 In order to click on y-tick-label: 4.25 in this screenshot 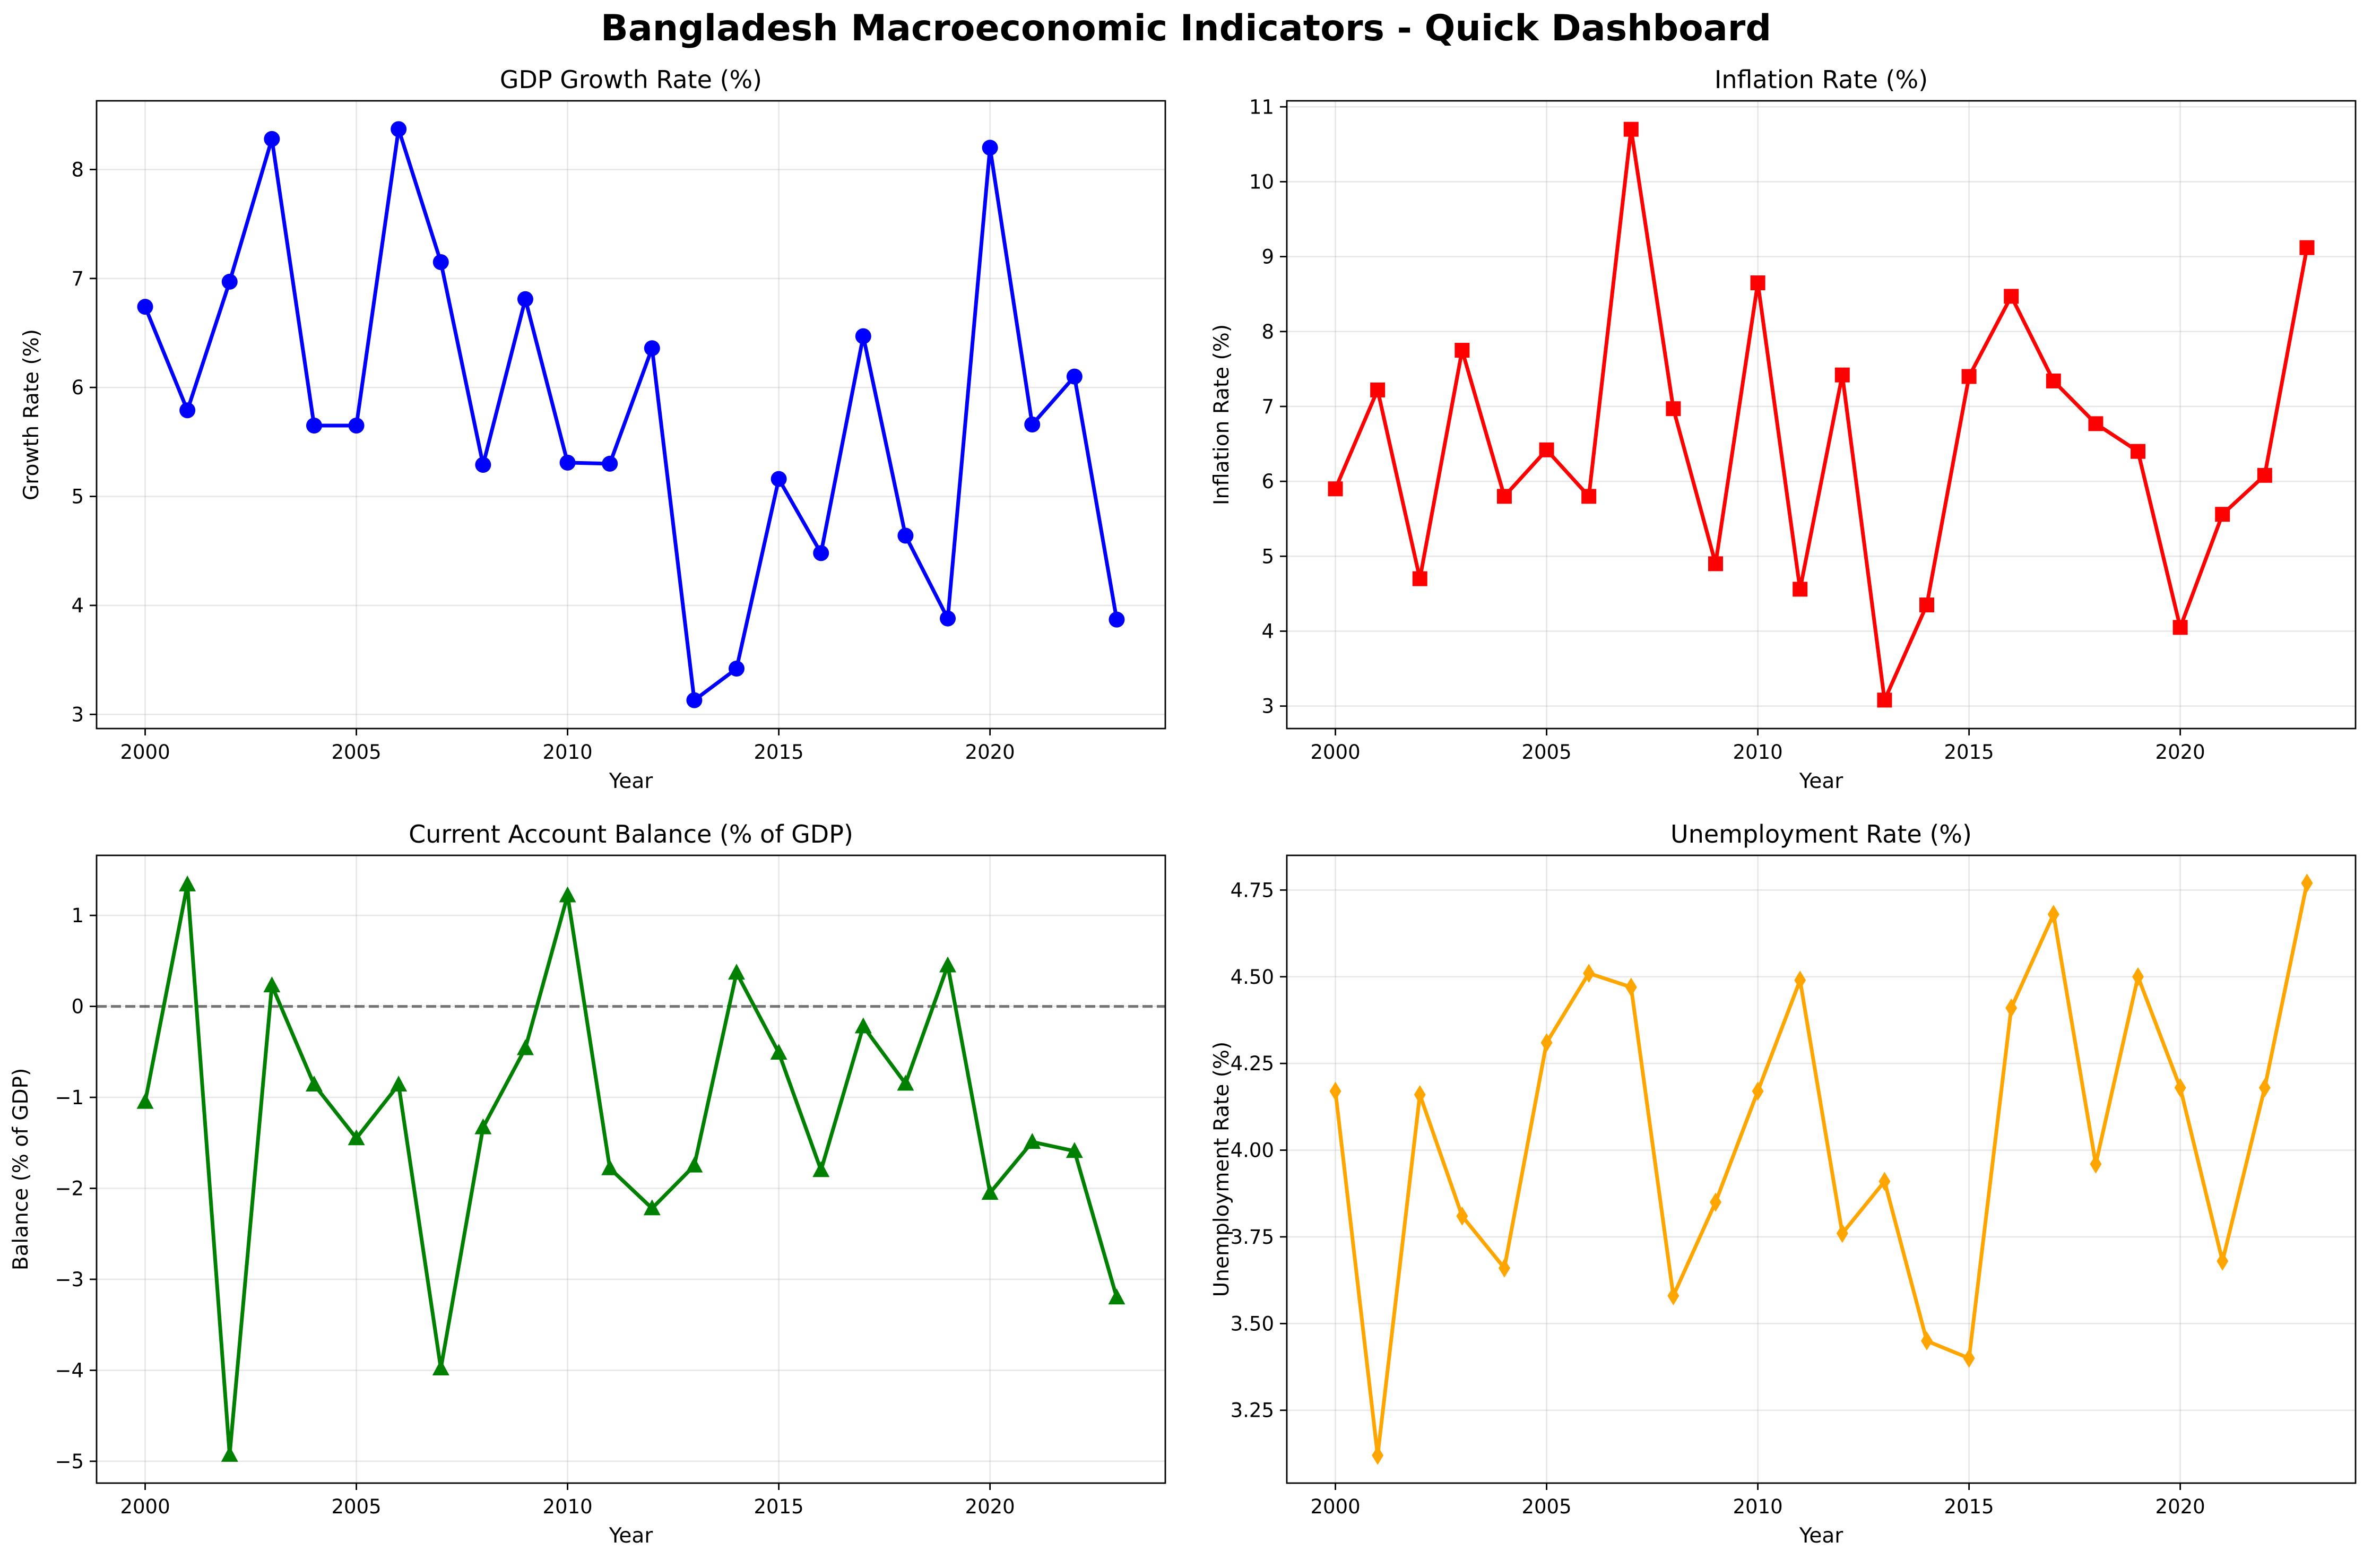, I will do `click(1253, 1063)`.